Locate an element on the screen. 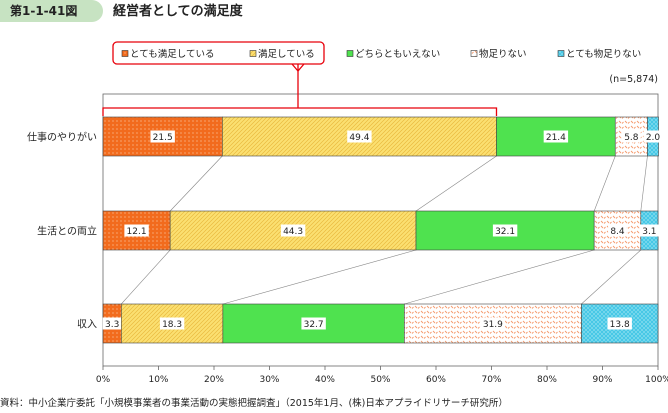  value-label: 13.8 is located at coordinates (619, 323).